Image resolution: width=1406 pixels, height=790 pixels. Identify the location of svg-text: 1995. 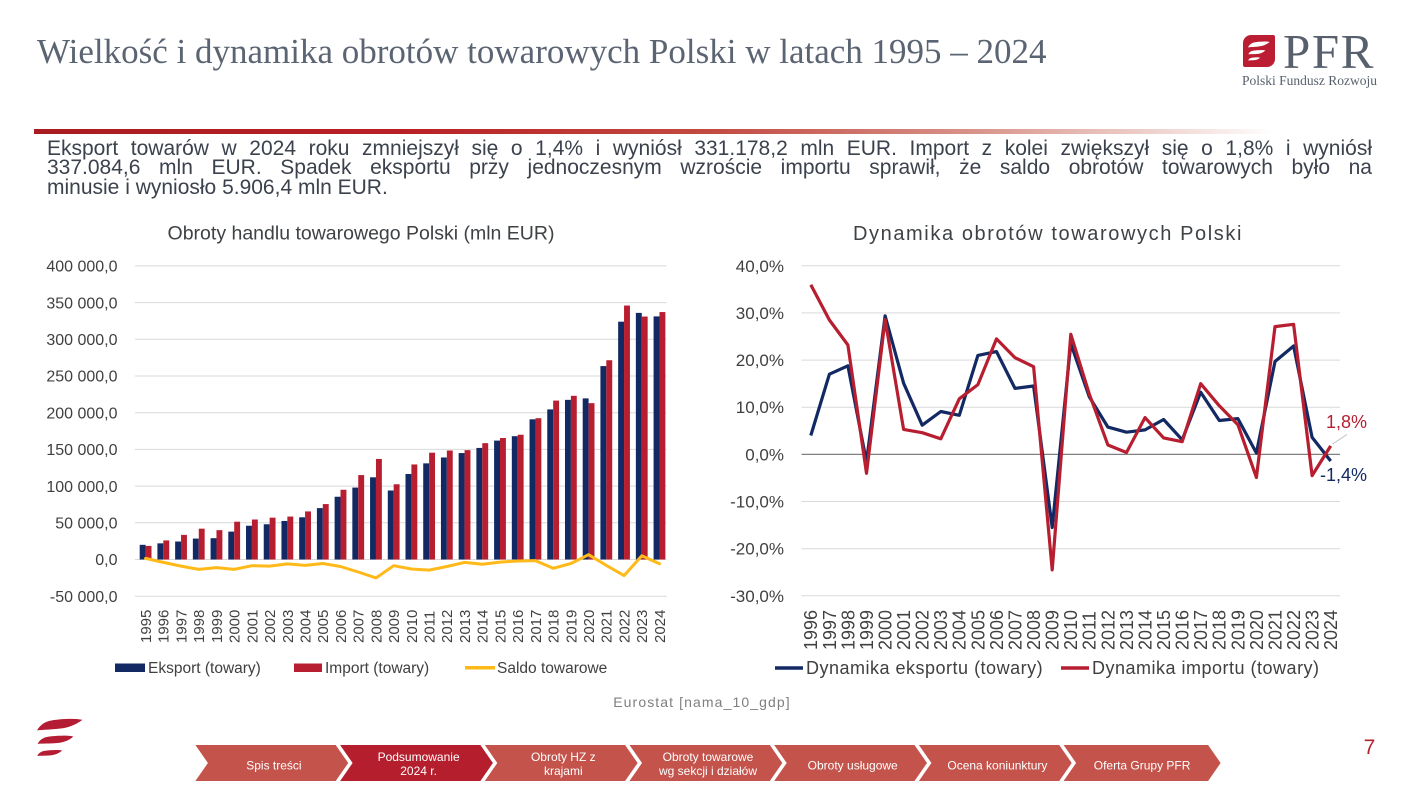
(146, 626).